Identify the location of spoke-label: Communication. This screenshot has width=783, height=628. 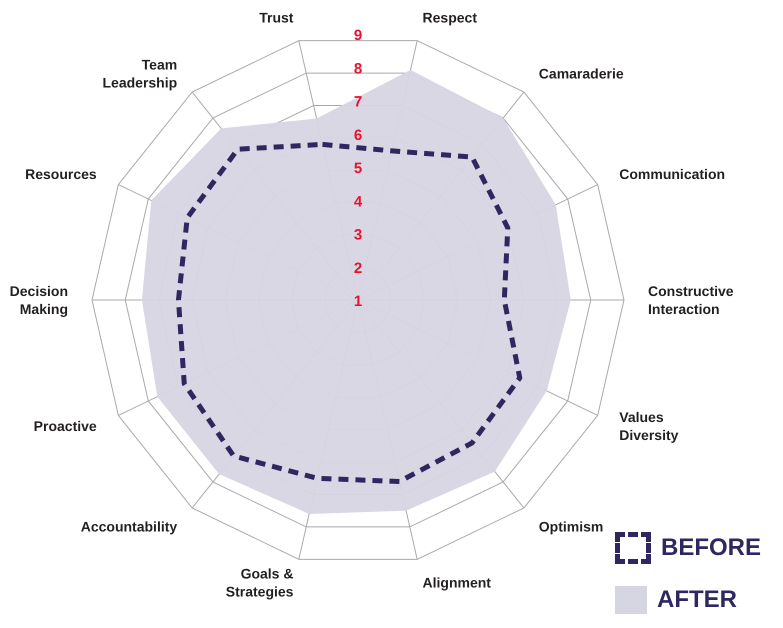
(672, 174).